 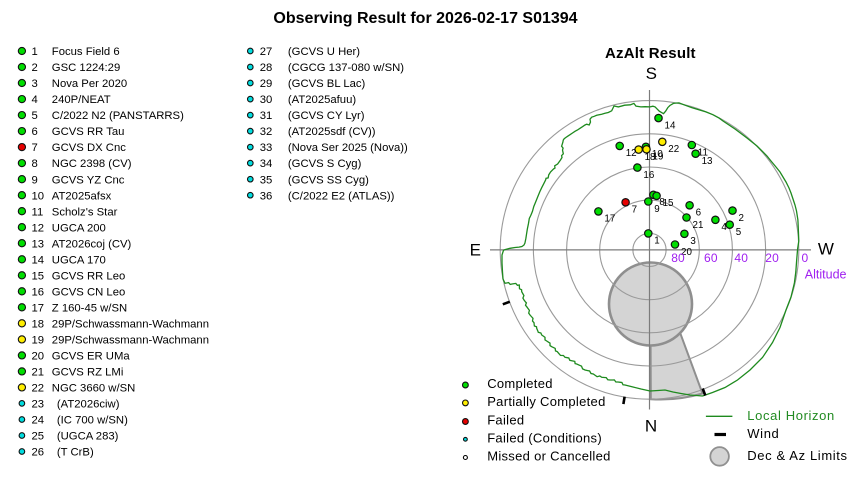 What do you see at coordinates (88, 132) in the screenshot?
I see `svg-text: GCVS RR Tau` at bounding box center [88, 132].